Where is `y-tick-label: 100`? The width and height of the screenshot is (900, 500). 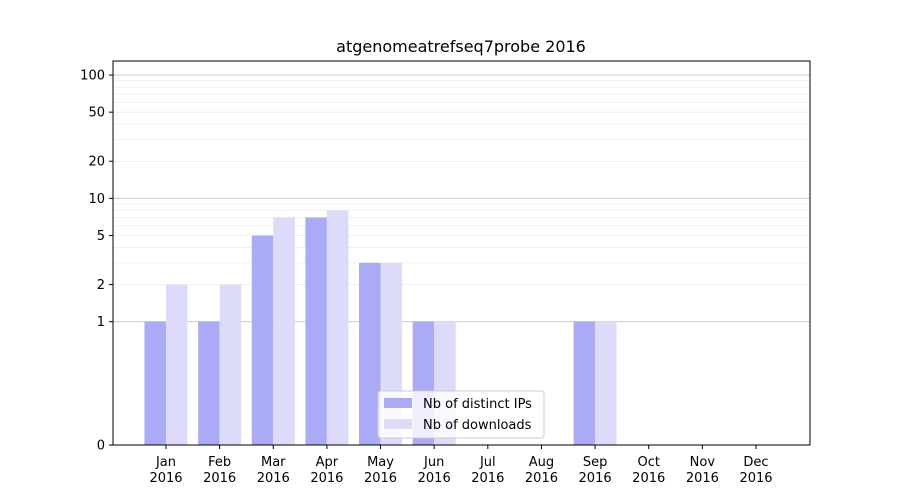
y-tick-label: 100 is located at coordinates (92, 76).